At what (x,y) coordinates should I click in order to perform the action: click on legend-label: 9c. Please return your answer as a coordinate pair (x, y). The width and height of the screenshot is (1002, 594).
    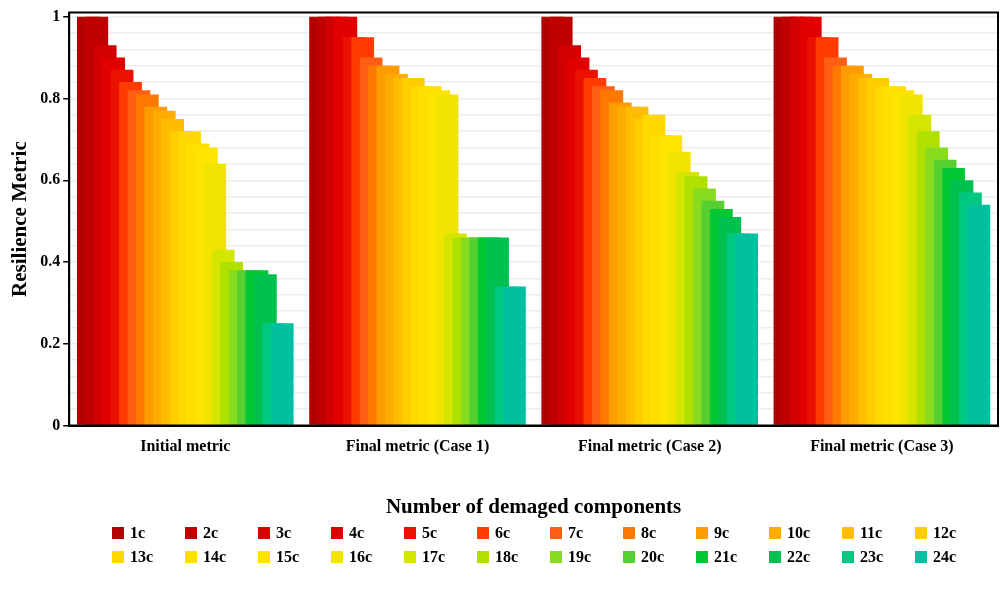
    Looking at the image, I should click on (722, 533).